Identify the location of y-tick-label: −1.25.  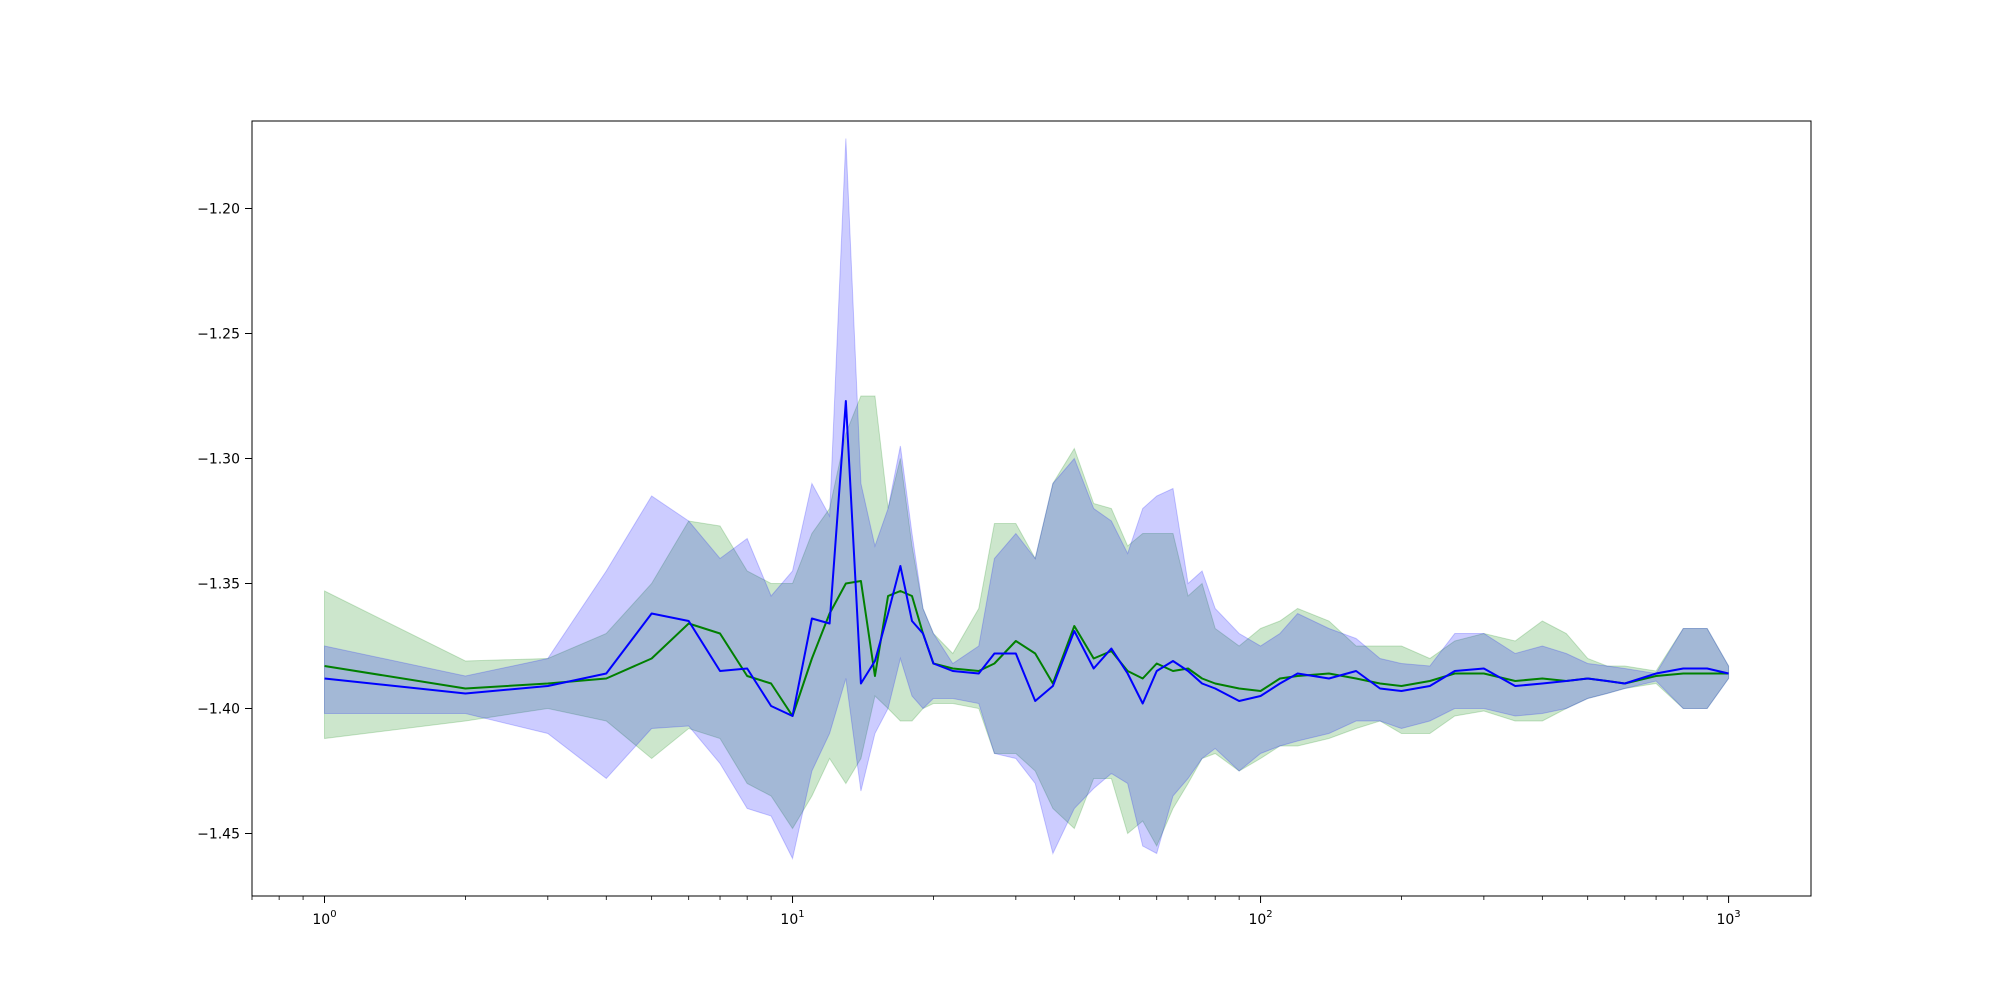
(218, 335).